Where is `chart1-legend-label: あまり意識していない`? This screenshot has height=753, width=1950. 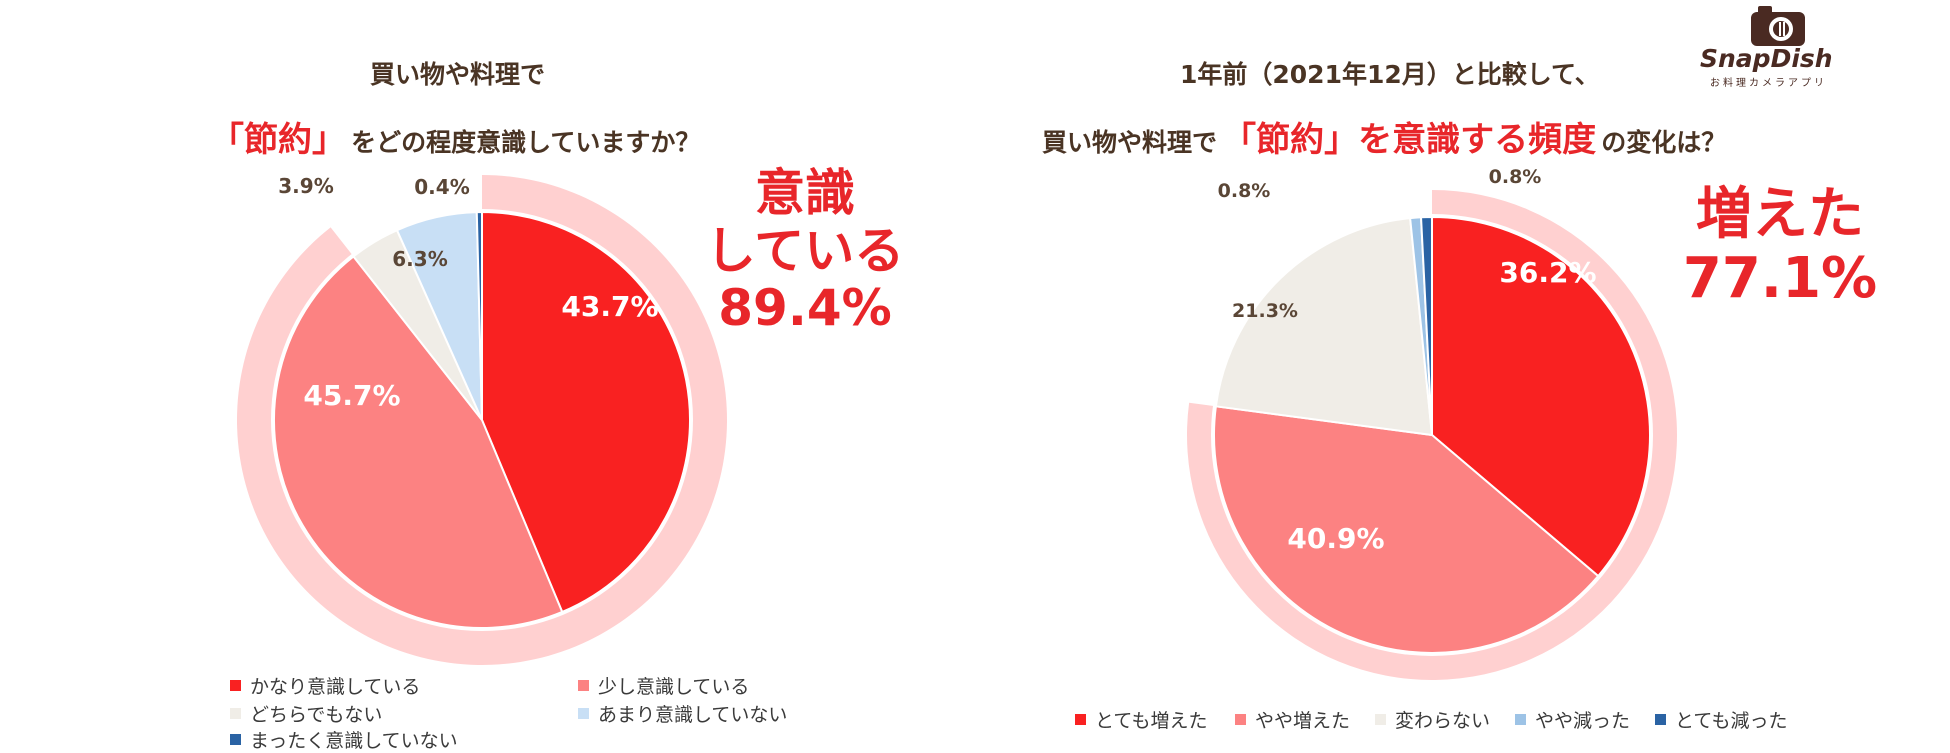
chart1-legend-label: あまり意識していない is located at coordinates (693, 715).